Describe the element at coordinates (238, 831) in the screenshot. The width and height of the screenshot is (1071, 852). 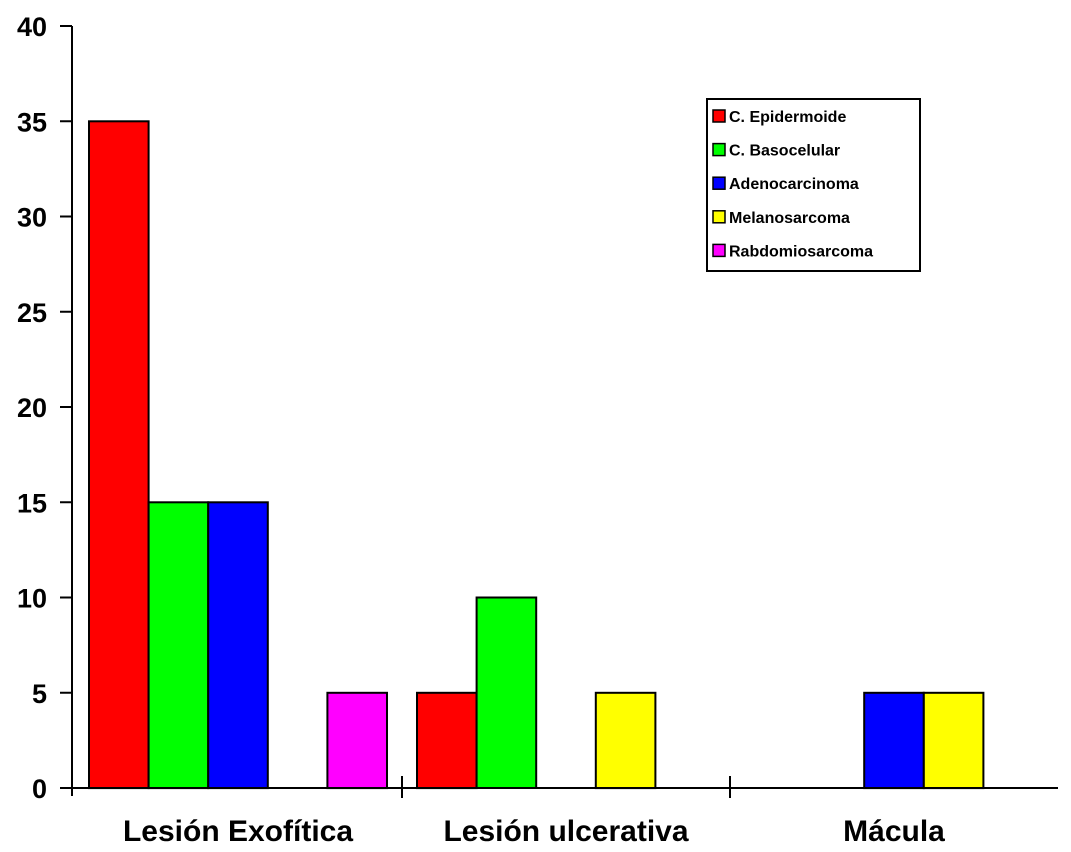
I see `category-label: Lesión Exofítica` at that location.